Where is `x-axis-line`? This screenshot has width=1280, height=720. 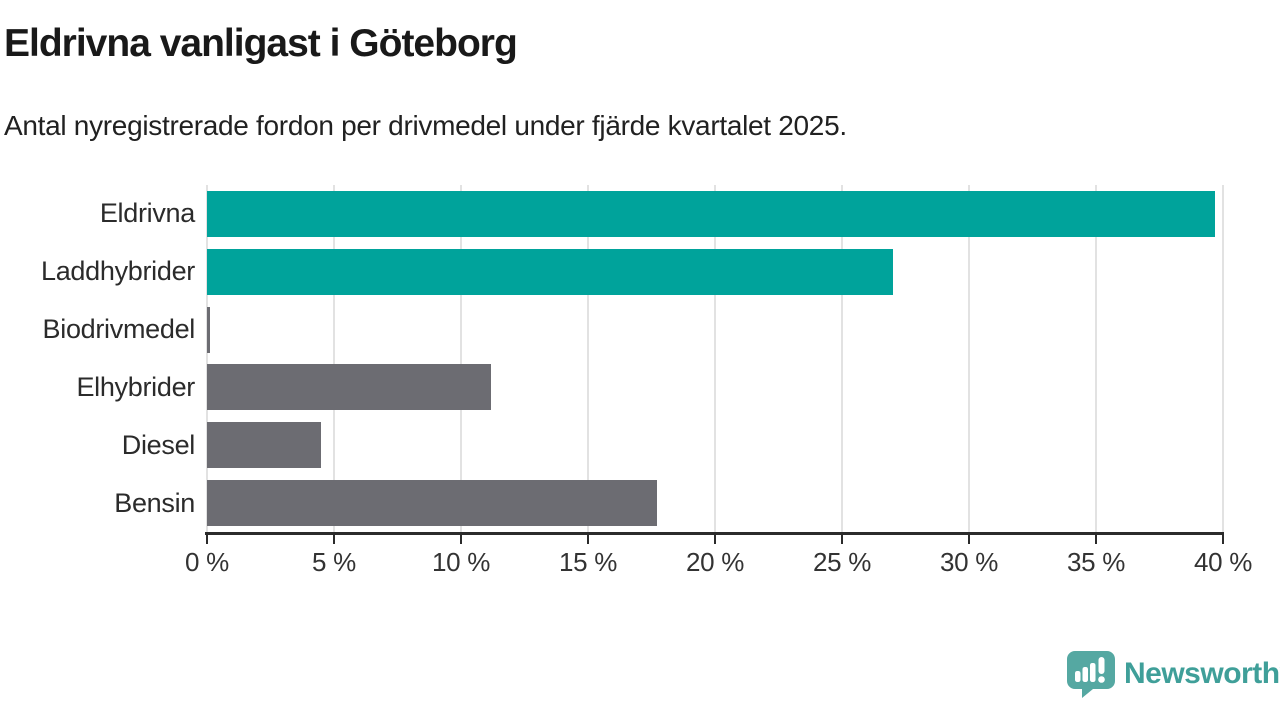
x-axis-line is located at coordinates (714, 533).